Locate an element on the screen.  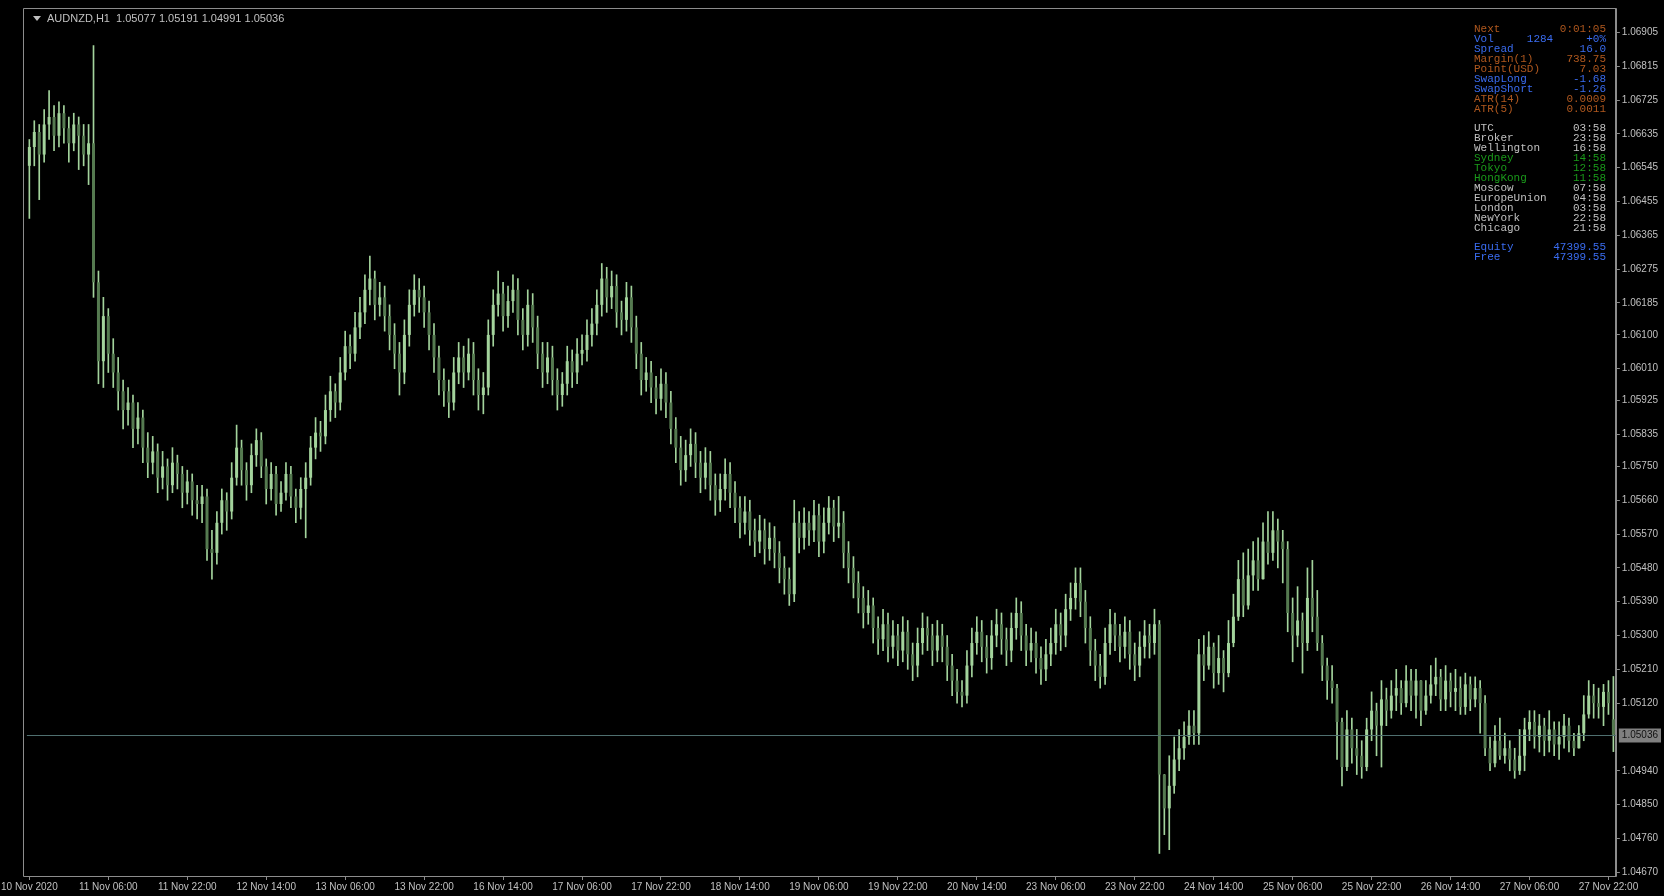
y-tick-label: 1.05120 is located at coordinates (1640, 702).